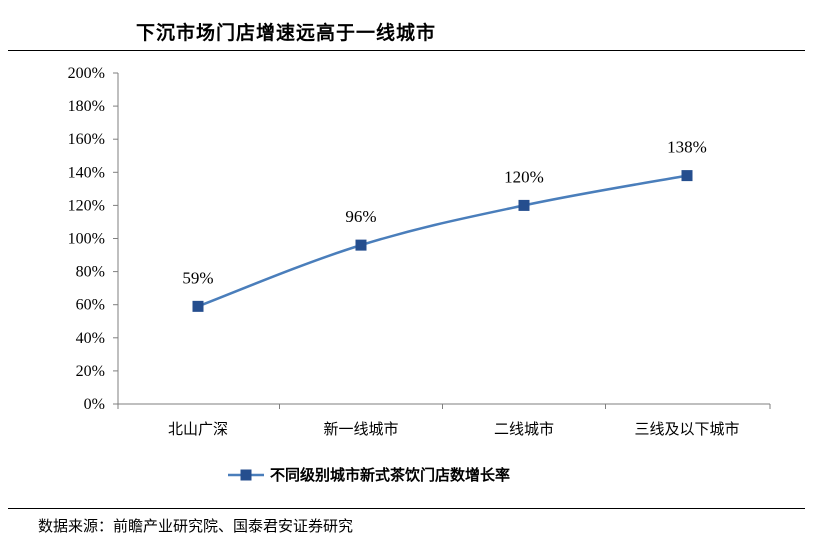 This screenshot has height=546, width=813. I want to click on data-label: 59%, so click(197, 277).